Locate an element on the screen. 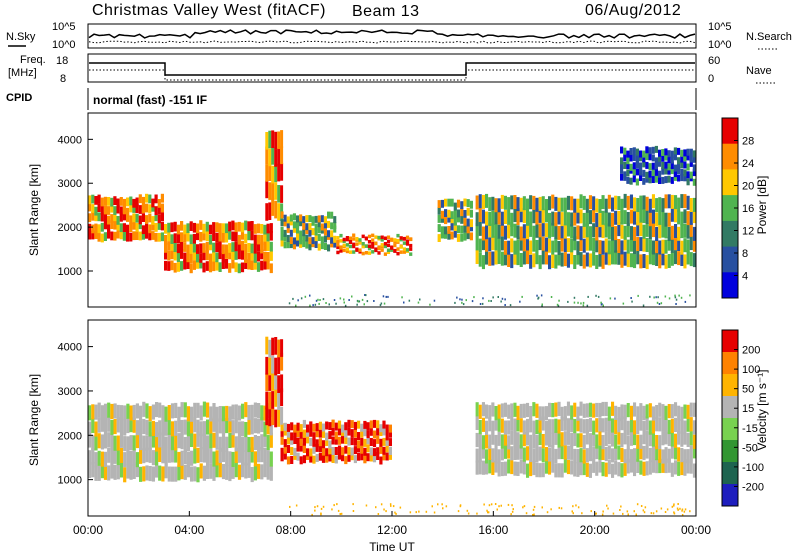 This screenshot has width=800, height=559. colorbar-tick-label: 200 is located at coordinates (751, 351).